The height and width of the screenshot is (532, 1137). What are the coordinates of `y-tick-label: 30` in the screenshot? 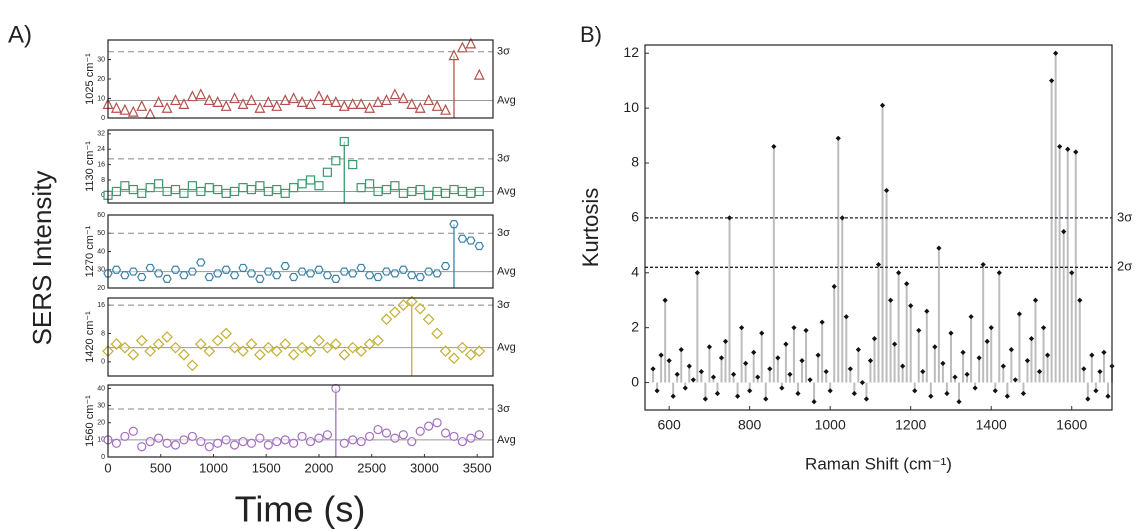 It's located at (101, 270).